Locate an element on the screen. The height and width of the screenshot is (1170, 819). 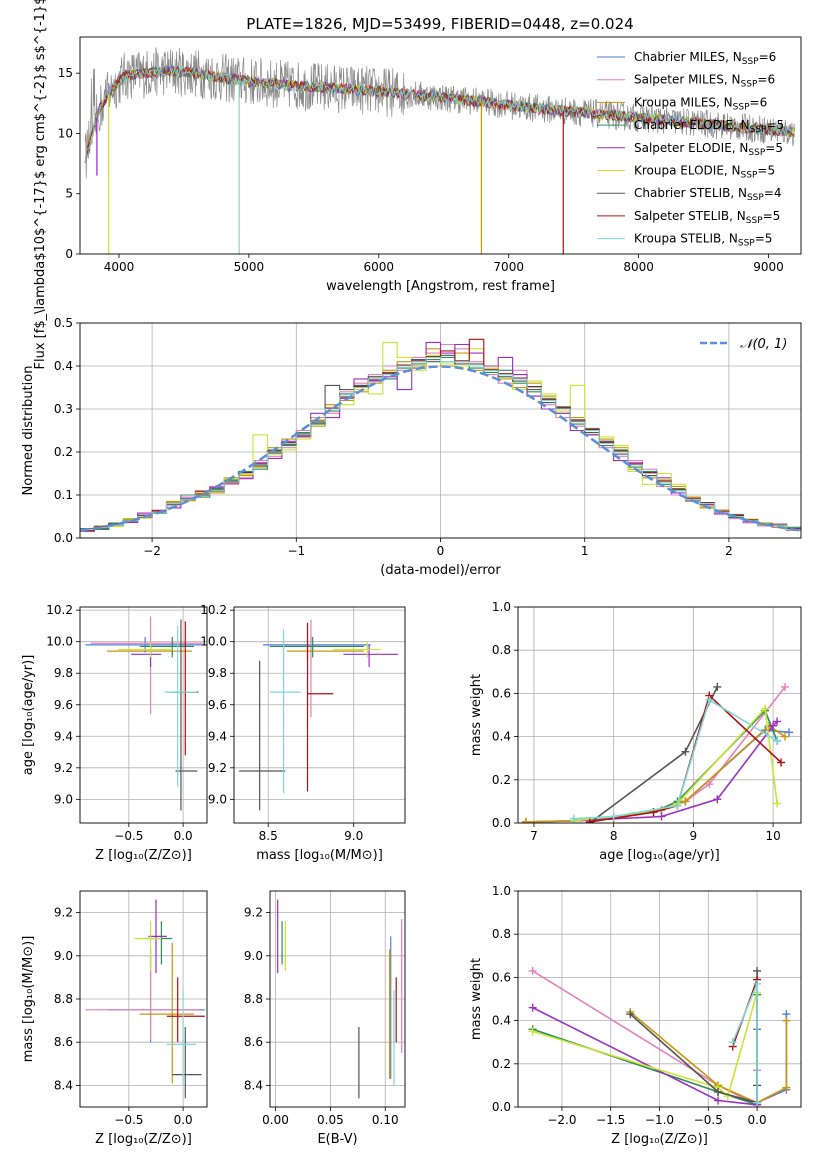
legend-text: Salpeter STELIB, N is located at coordinates (690, 216).